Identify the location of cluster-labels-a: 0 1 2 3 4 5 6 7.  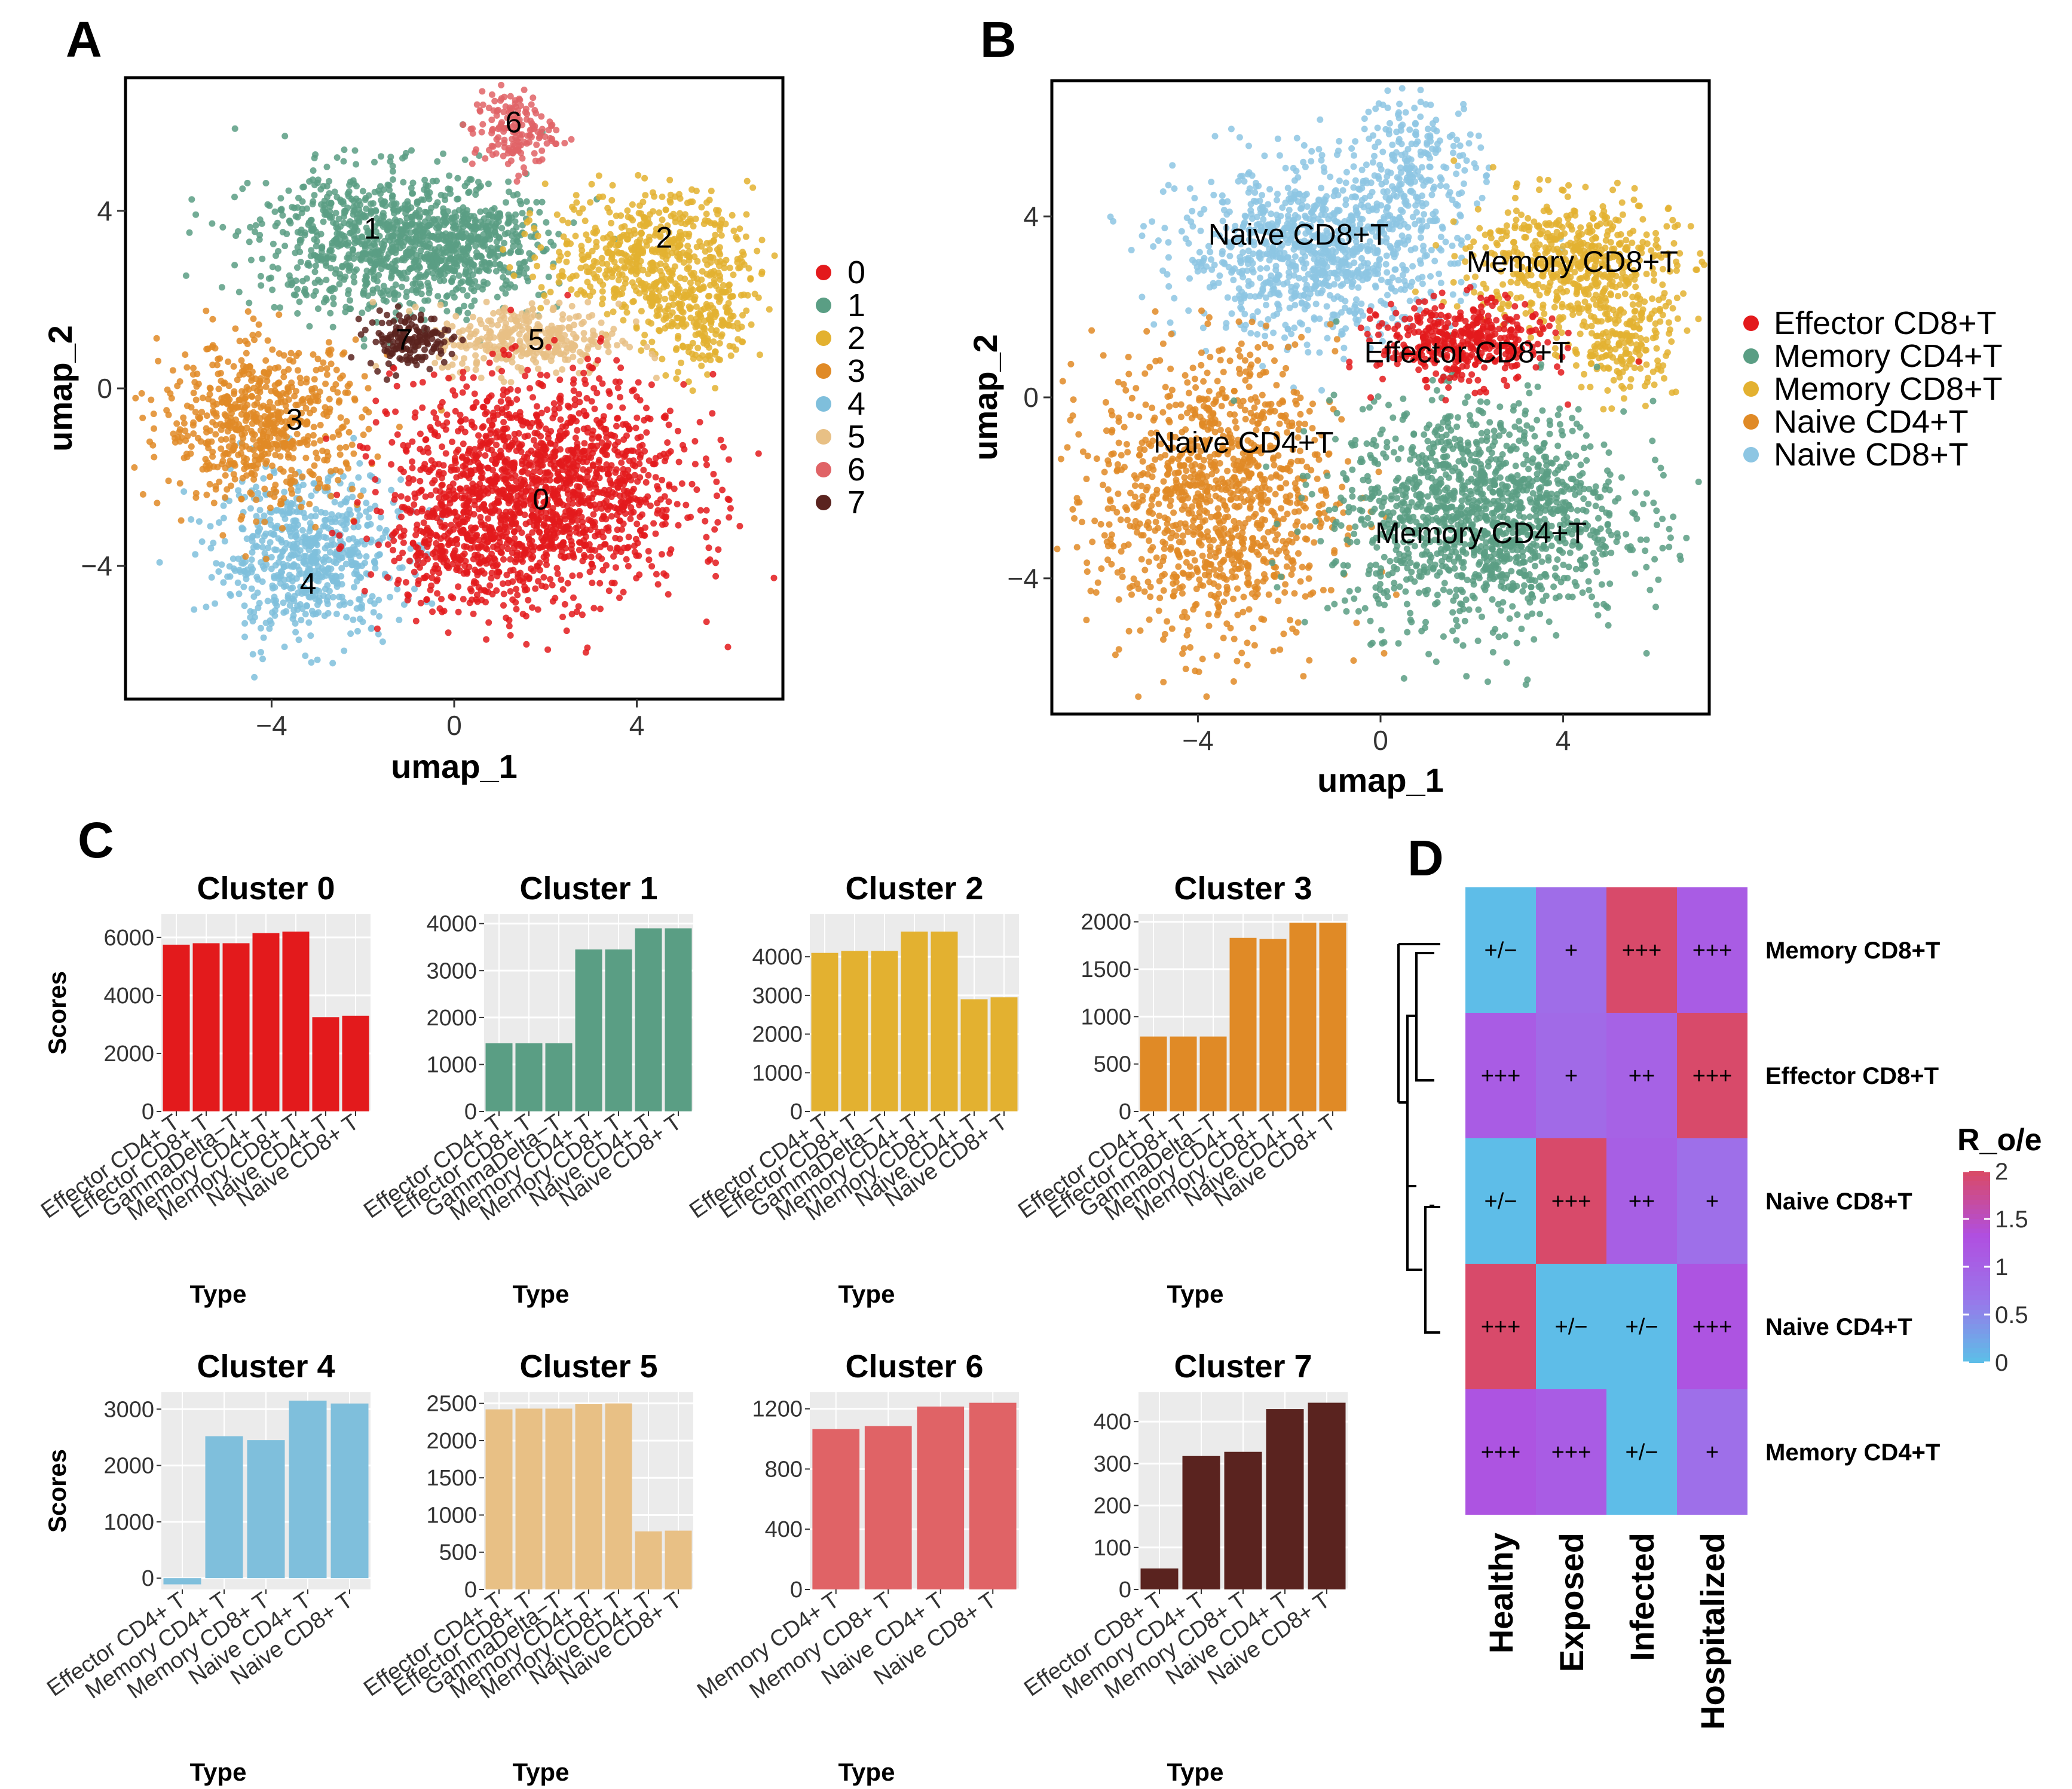
(479, 353).